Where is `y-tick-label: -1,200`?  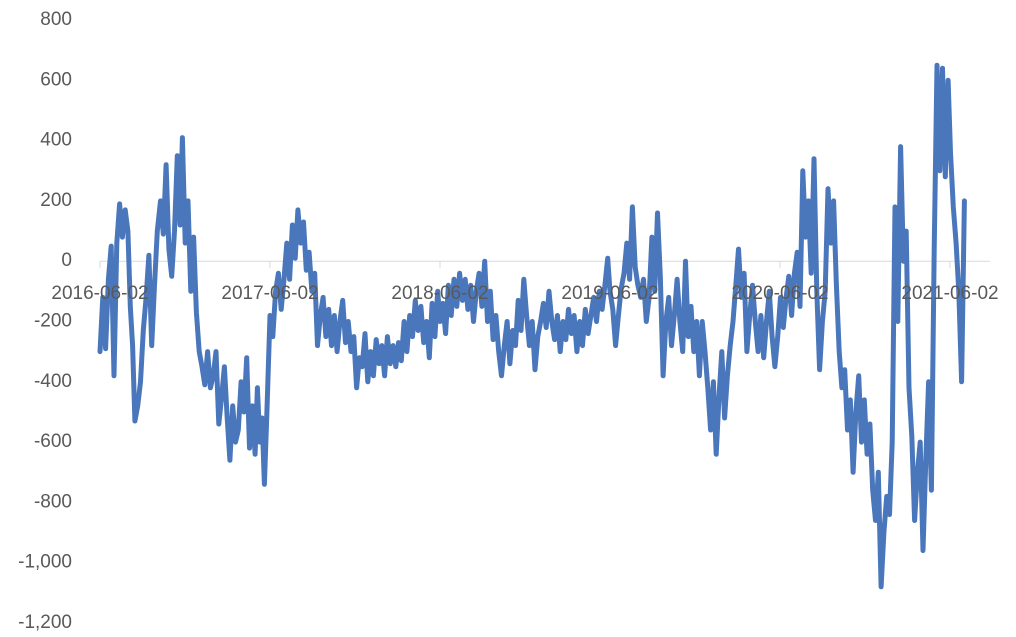 y-tick-label: -1,200 is located at coordinates (45, 622).